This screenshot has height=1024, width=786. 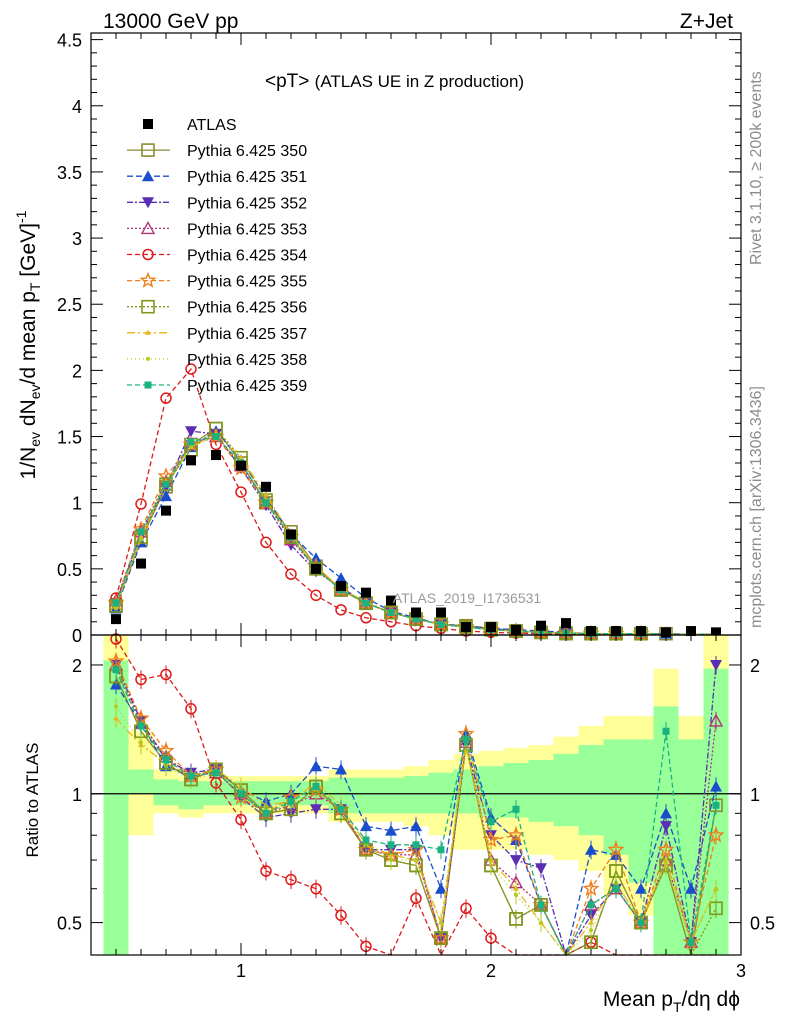 What do you see at coordinates (247, 308) in the screenshot?
I see `legend-label: Pythia 6.425 356` at bounding box center [247, 308].